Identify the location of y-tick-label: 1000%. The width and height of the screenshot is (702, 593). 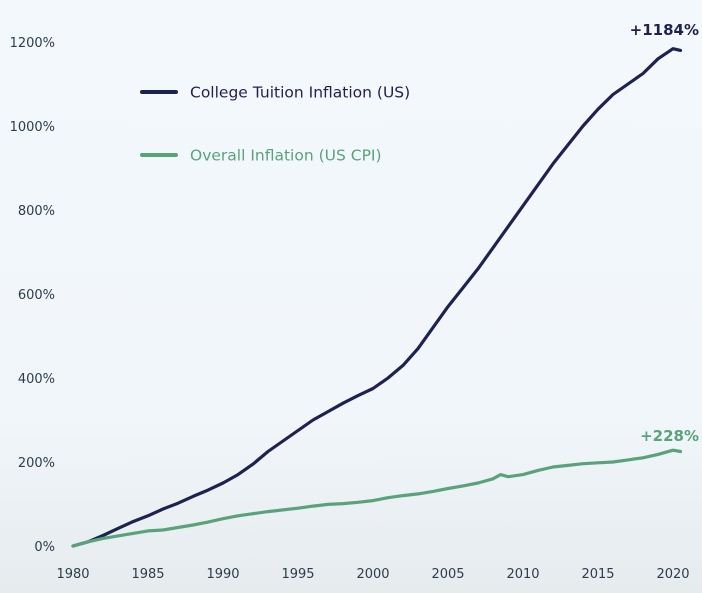
(32, 127).